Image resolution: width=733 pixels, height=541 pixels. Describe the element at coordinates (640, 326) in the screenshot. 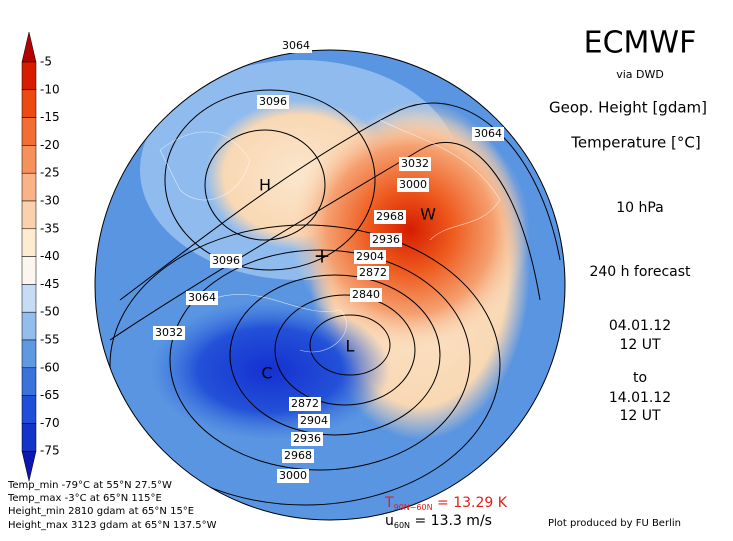

I see `init-date: 04.01.12` at that location.